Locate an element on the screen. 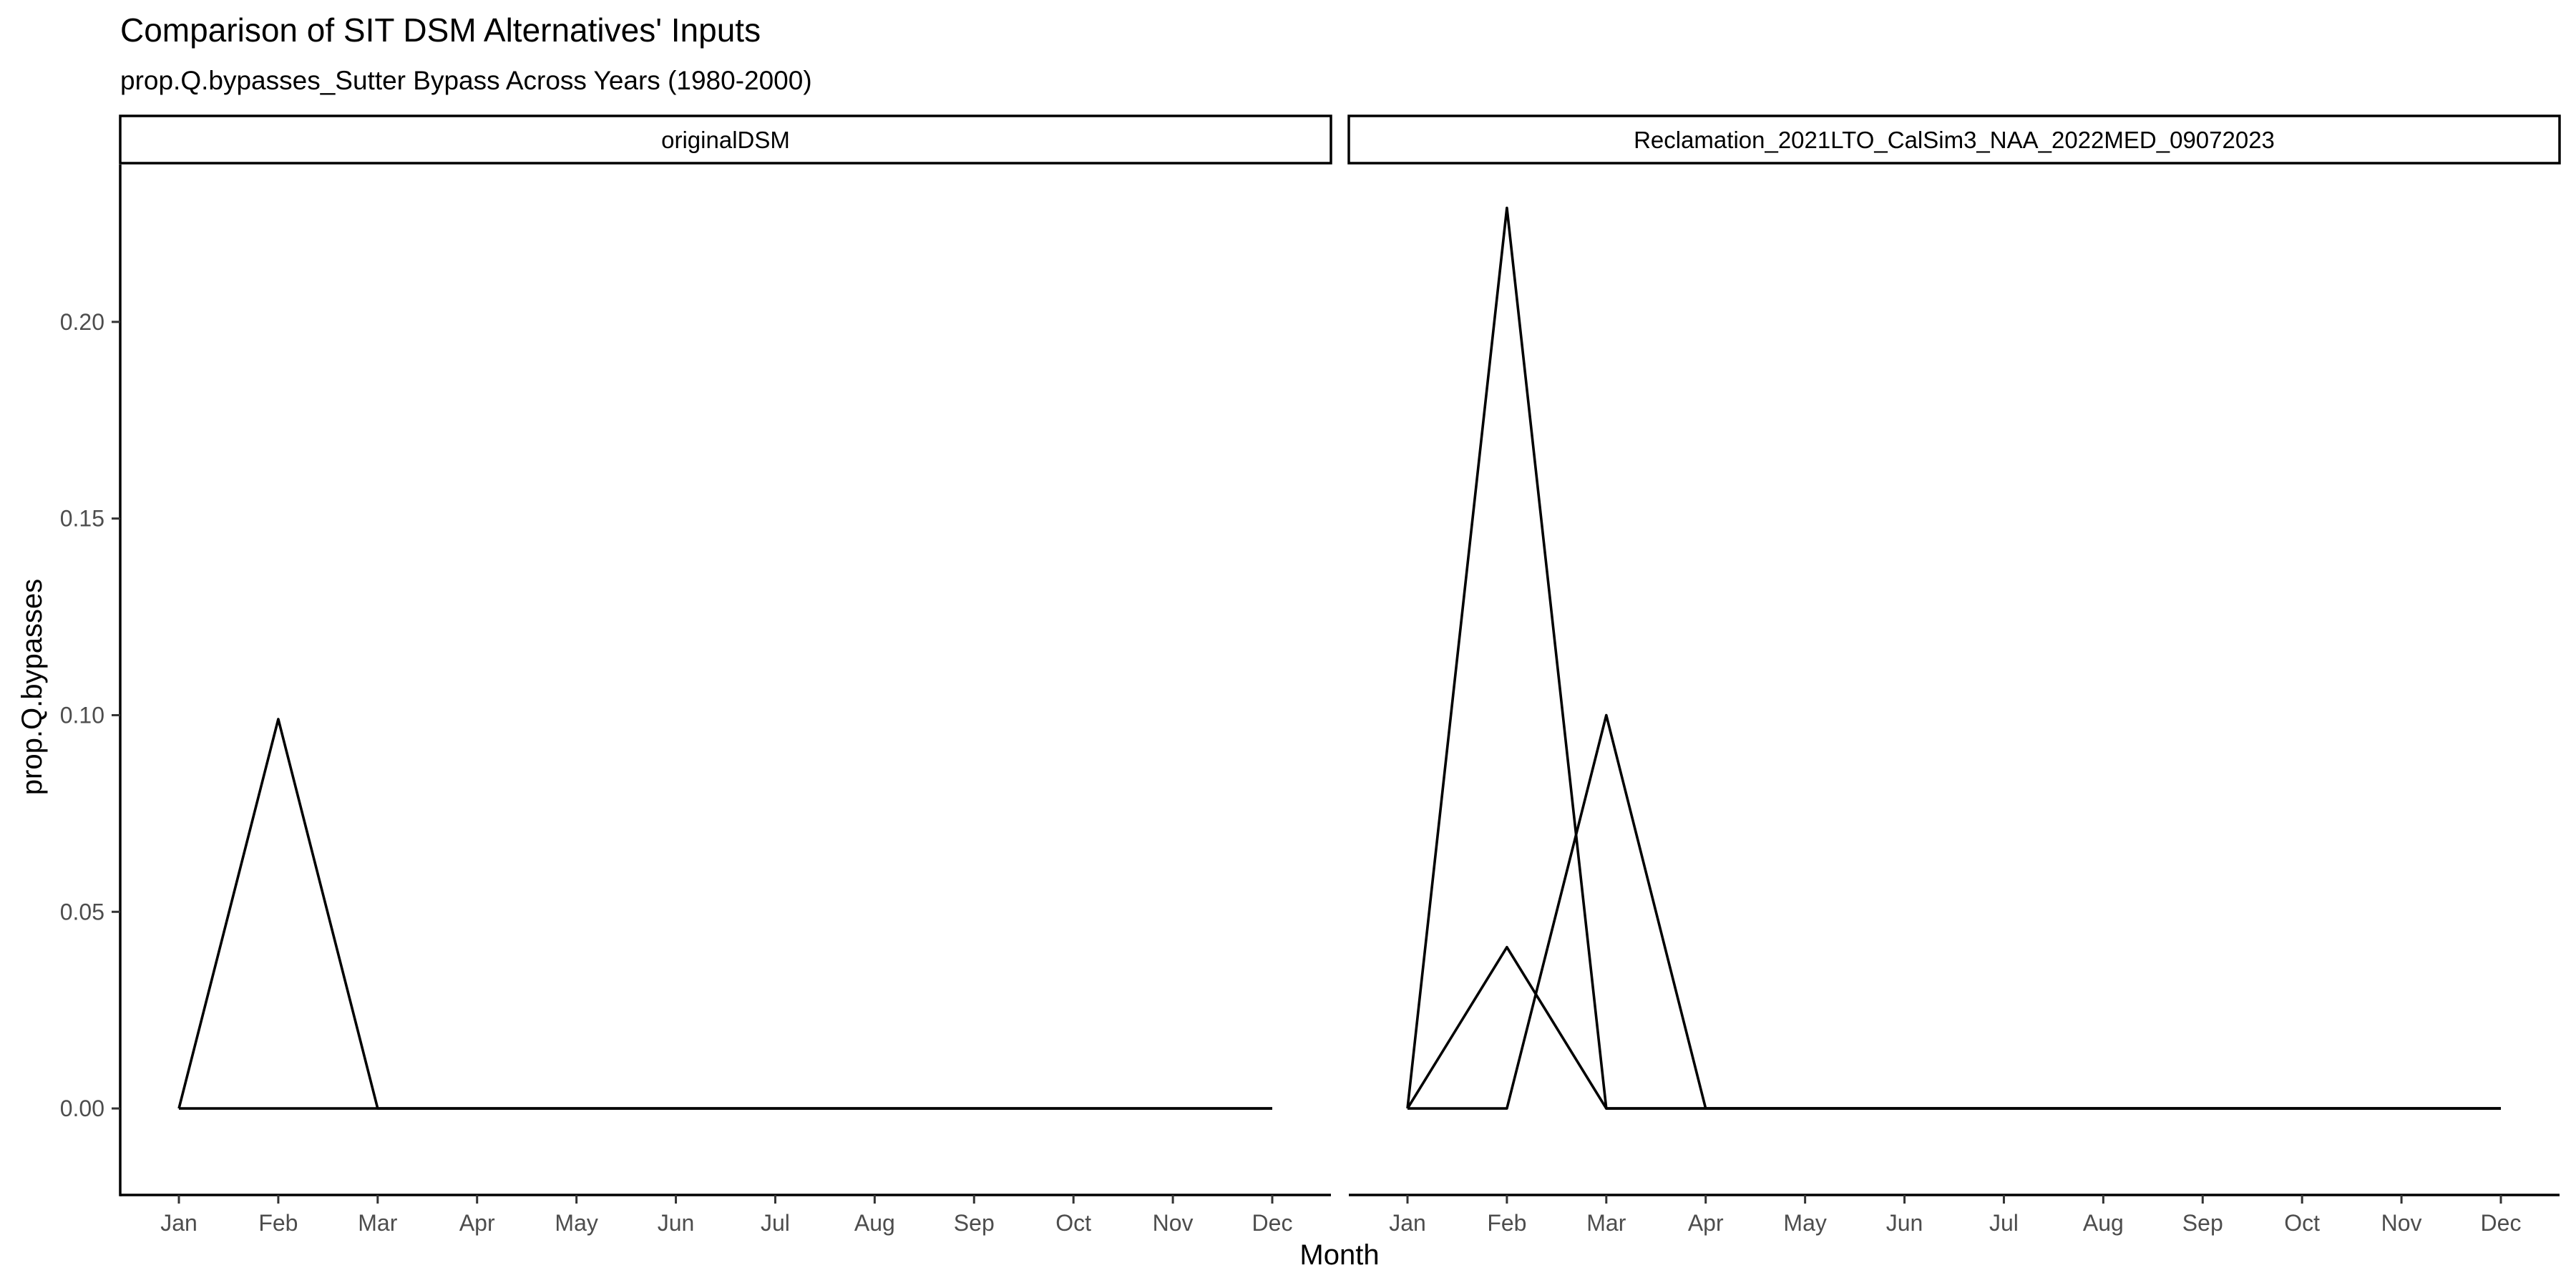 This screenshot has height=1288, width=2576. y-axis: 0.00 0.05 0.10 0.15 0.20 is located at coordinates (91, 680).